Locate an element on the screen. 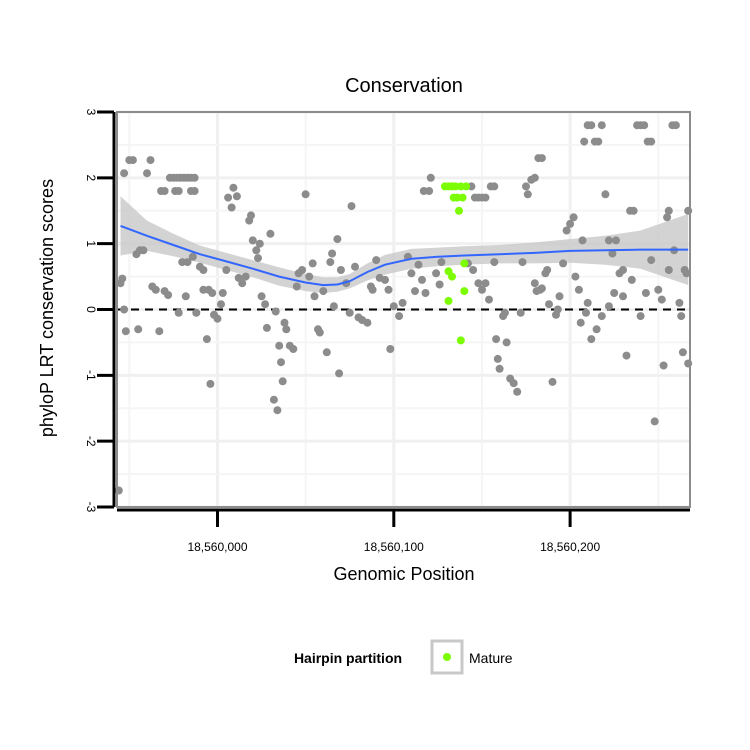 This screenshot has height=750, width=750. y-tick-label: 3 is located at coordinates (91, 112).